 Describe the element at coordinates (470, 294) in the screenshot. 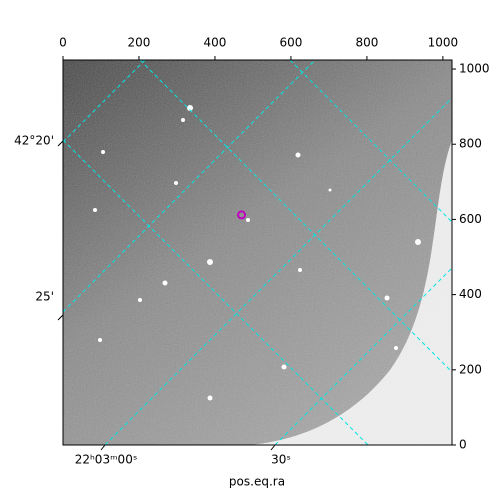

I see `y-tick-label: 400` at that location.